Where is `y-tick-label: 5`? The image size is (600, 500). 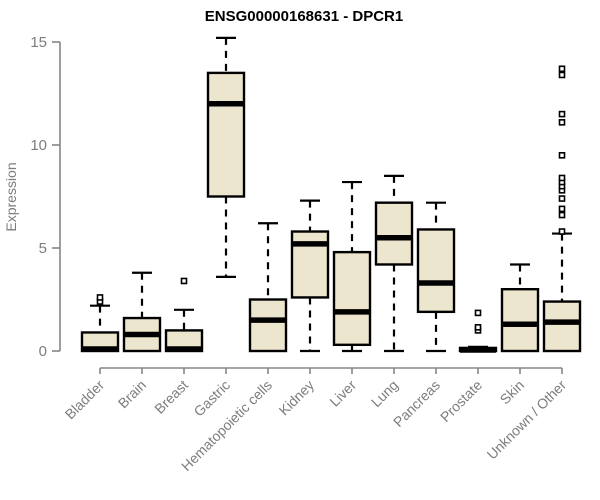
y-tick-label: 5 is located at coordinates (43, 248).